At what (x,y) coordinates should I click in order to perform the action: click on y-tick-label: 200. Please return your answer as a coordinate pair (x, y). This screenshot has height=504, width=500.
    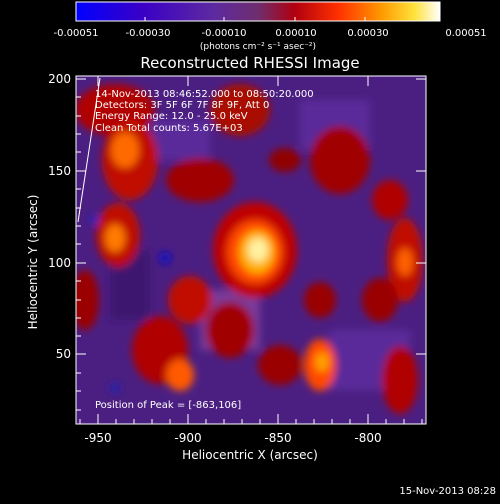
    Looking at the image, I should click on (59, 79).